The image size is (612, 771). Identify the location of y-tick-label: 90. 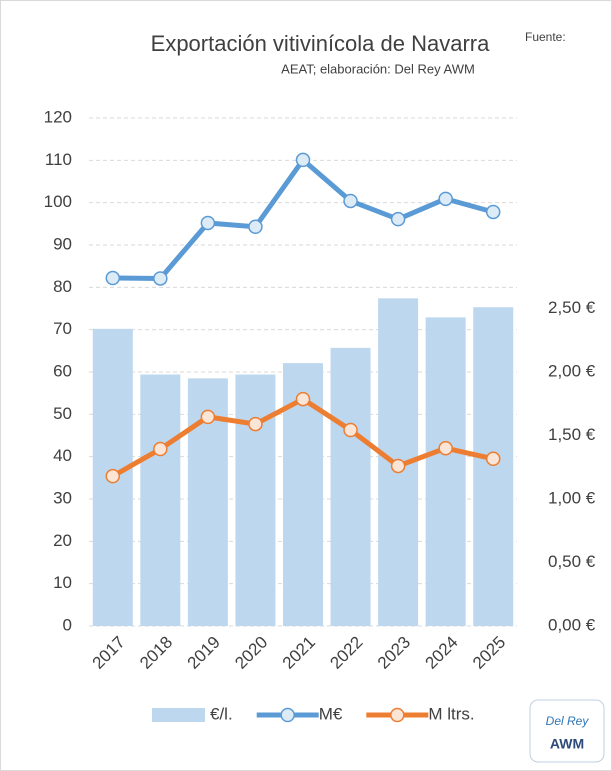
(62, 243).